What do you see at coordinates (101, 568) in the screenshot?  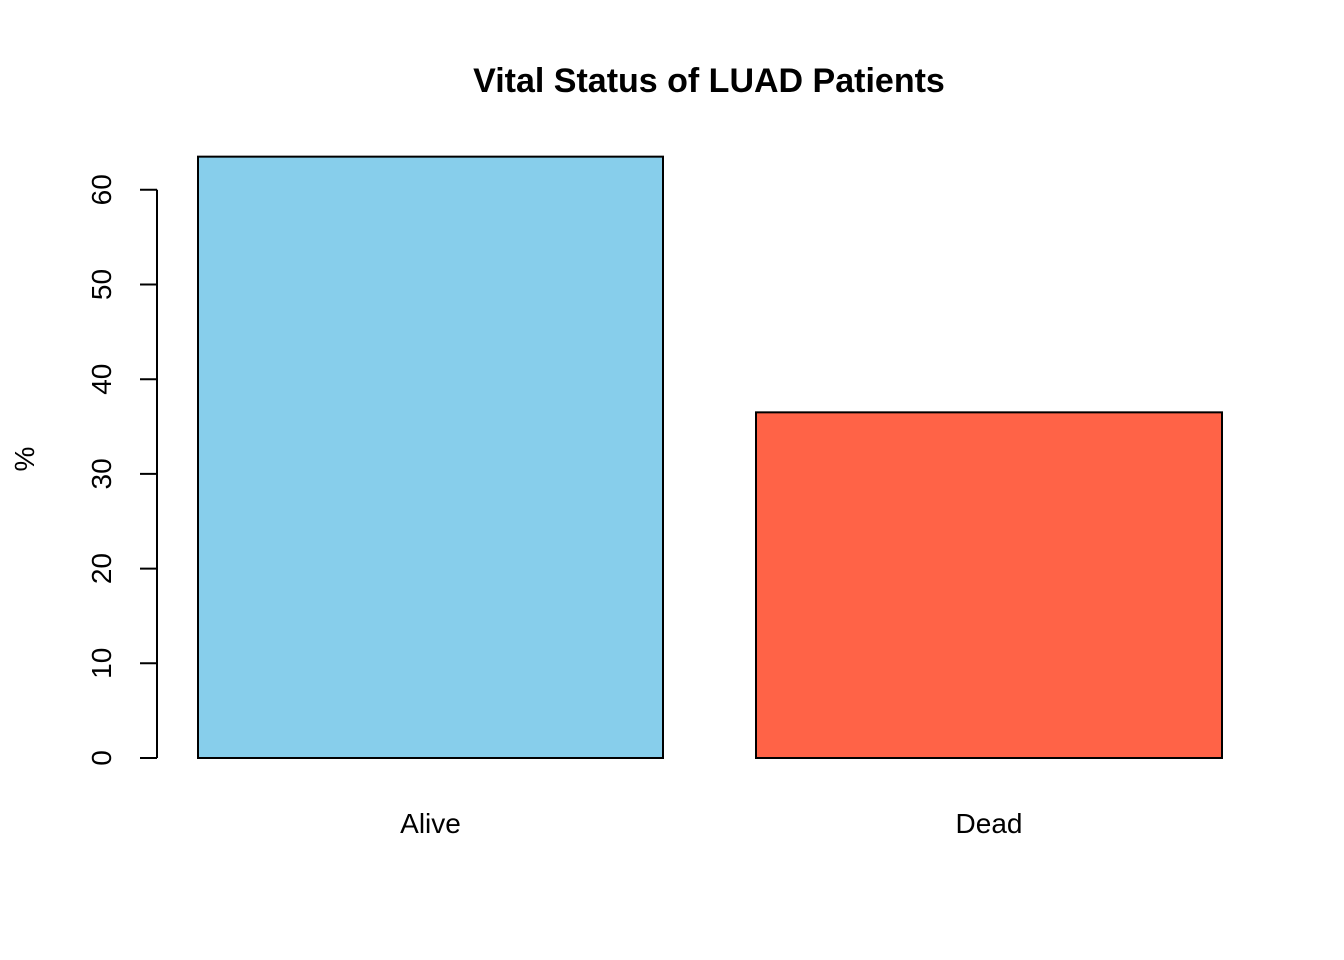 I see `y-tick-label: 20` at bounding box center [101, 568].